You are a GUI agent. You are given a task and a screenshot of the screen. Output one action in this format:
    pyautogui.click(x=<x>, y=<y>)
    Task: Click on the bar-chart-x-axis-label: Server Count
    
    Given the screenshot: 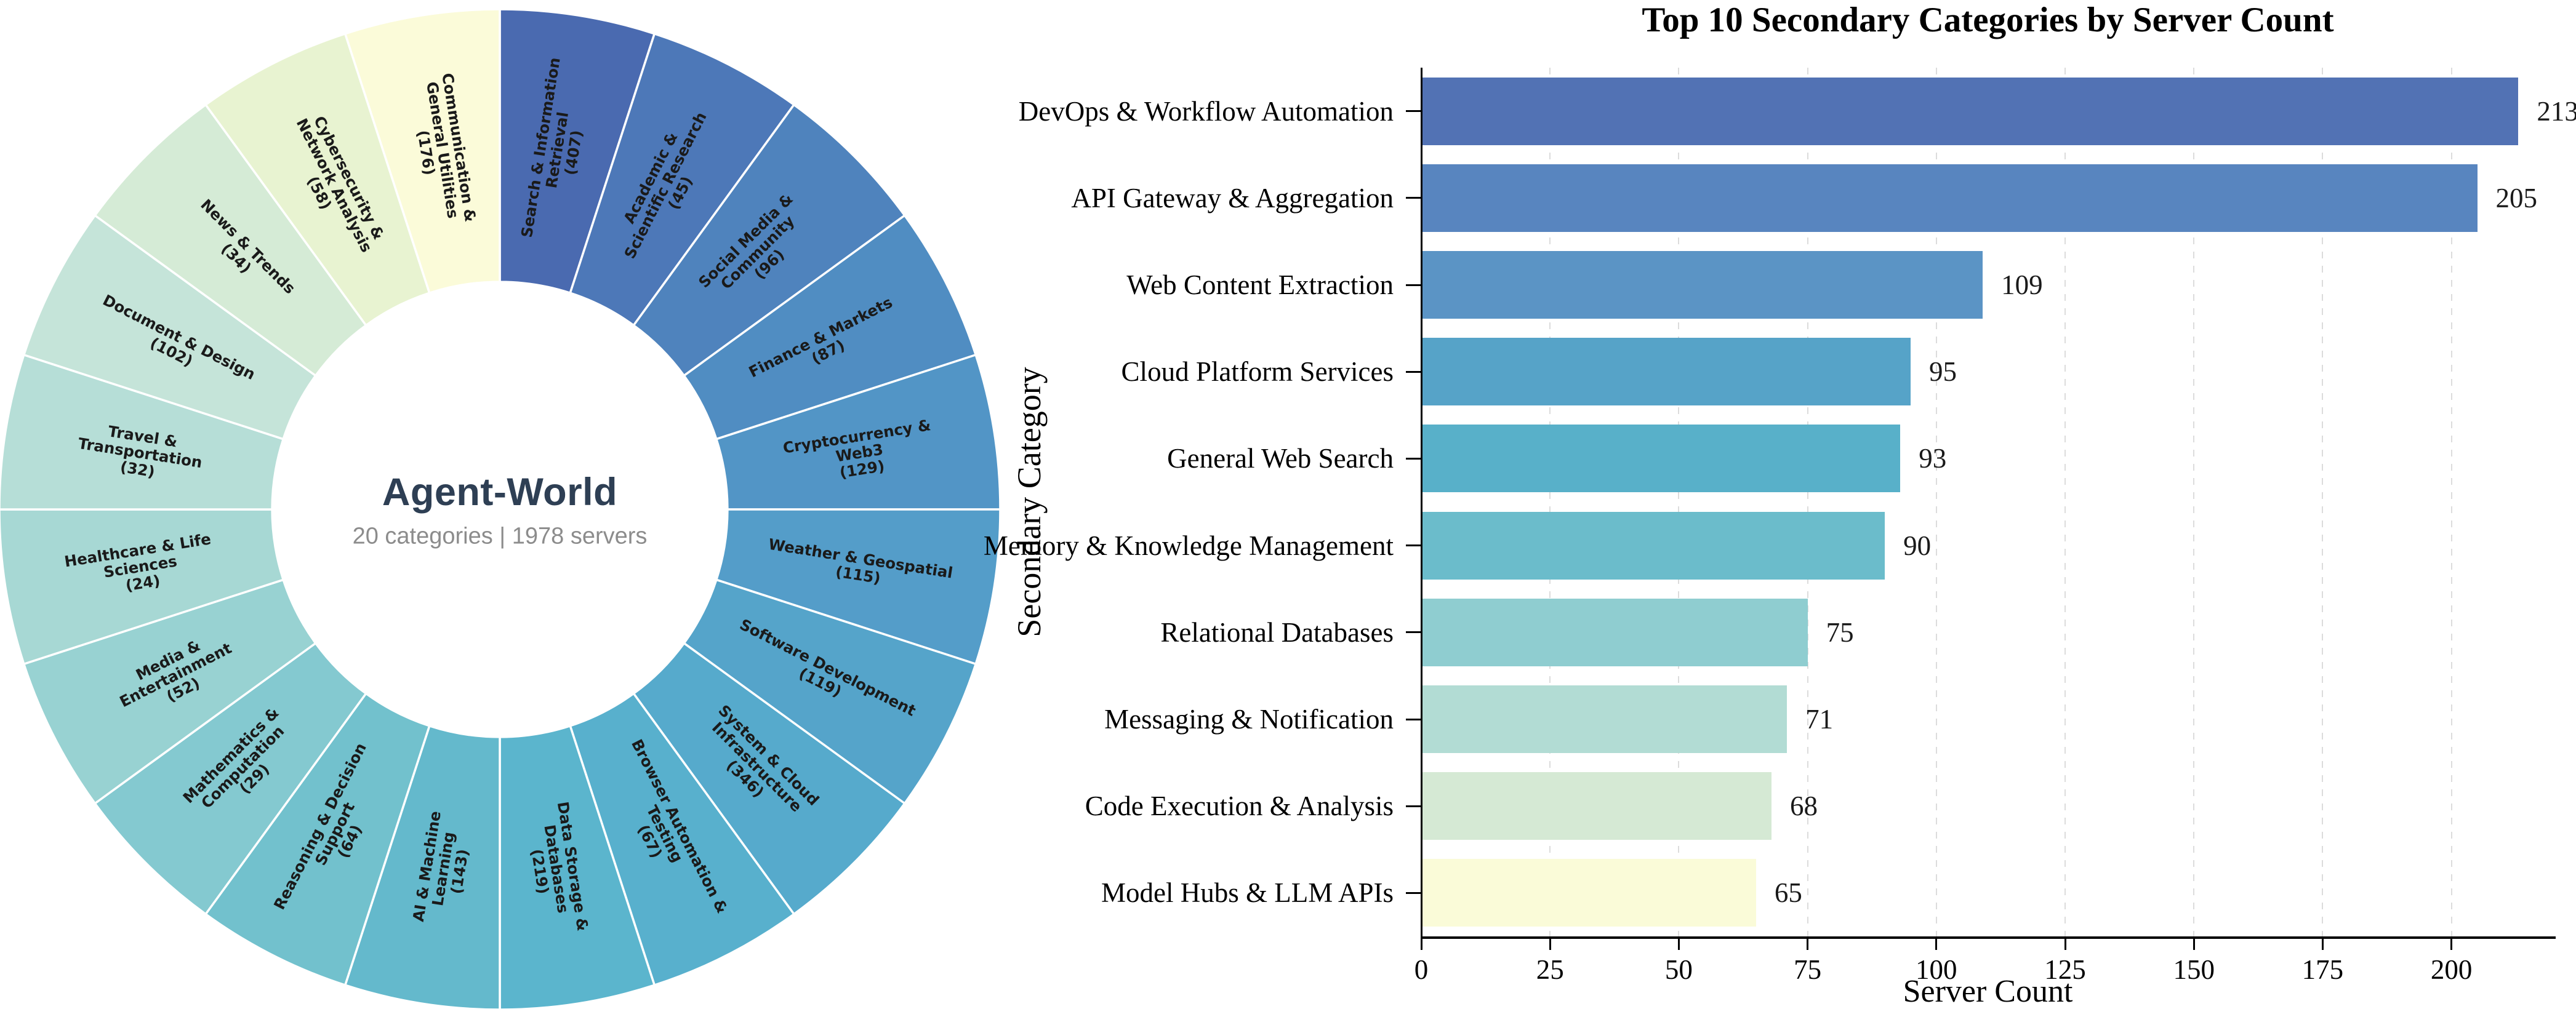 What is the action you would take?
    pyautogui.click(x=1988, y=991)
    